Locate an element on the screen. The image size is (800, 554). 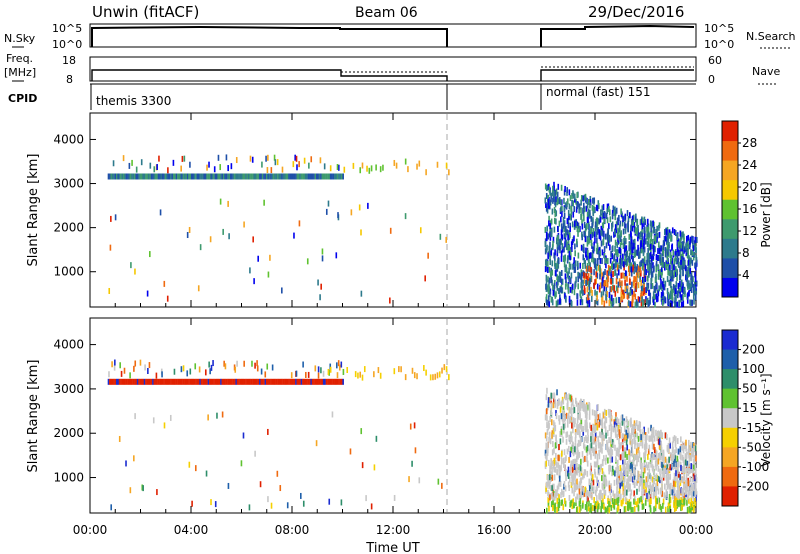
power-cbar-swatch is located at coordinates (730, 267).